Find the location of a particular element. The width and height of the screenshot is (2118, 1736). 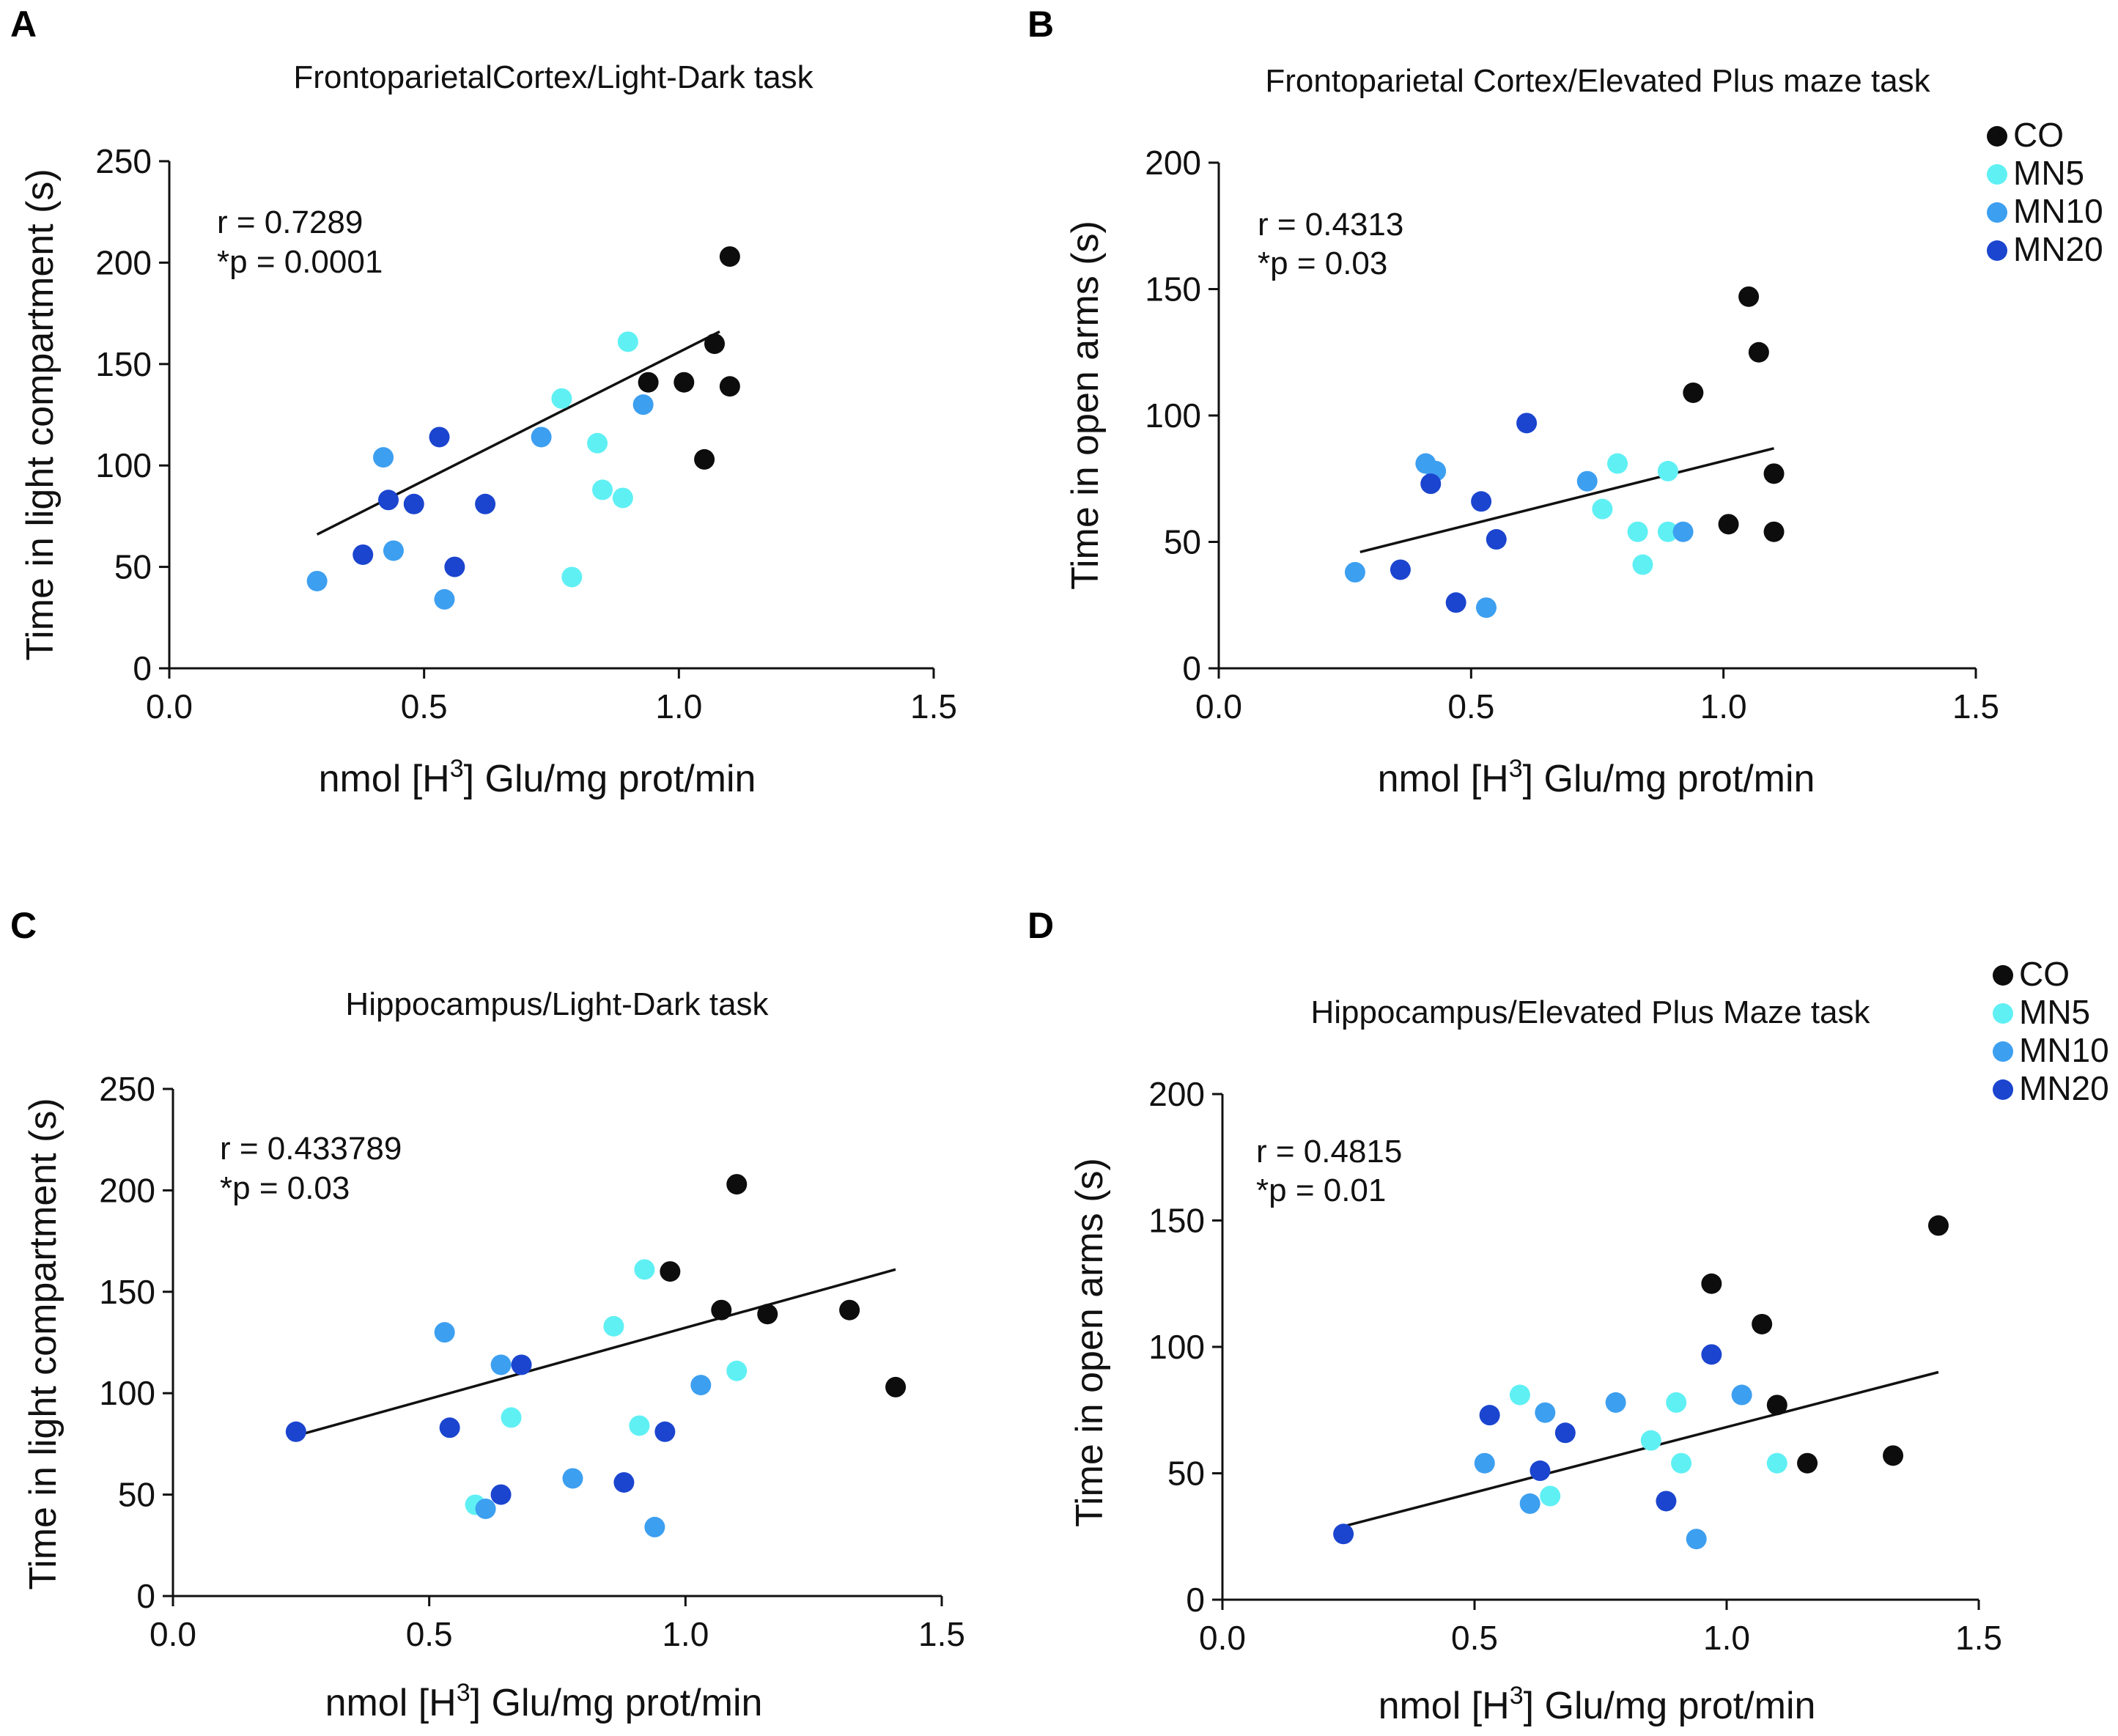

stat-p: *p = 0.0001 is located at coordinates (300, 262).